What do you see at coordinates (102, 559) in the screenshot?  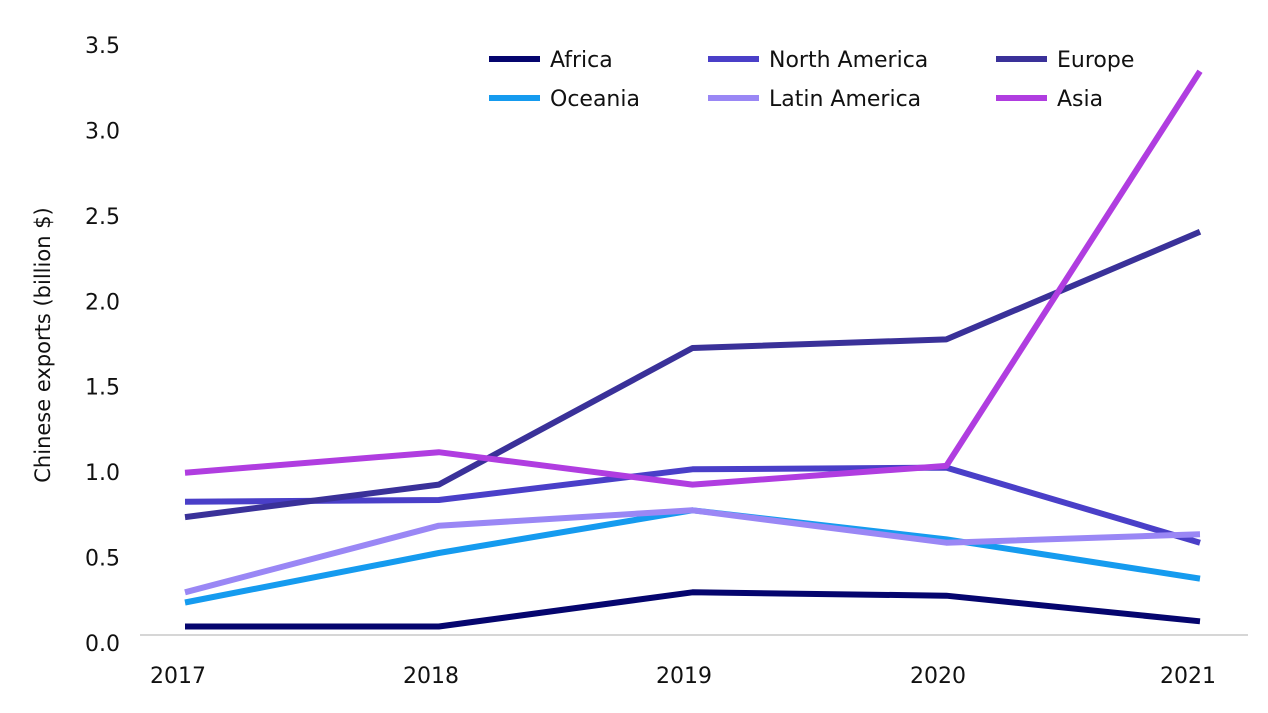 I see `y-tick-label: 0.5` at bounding box center [102, 559].